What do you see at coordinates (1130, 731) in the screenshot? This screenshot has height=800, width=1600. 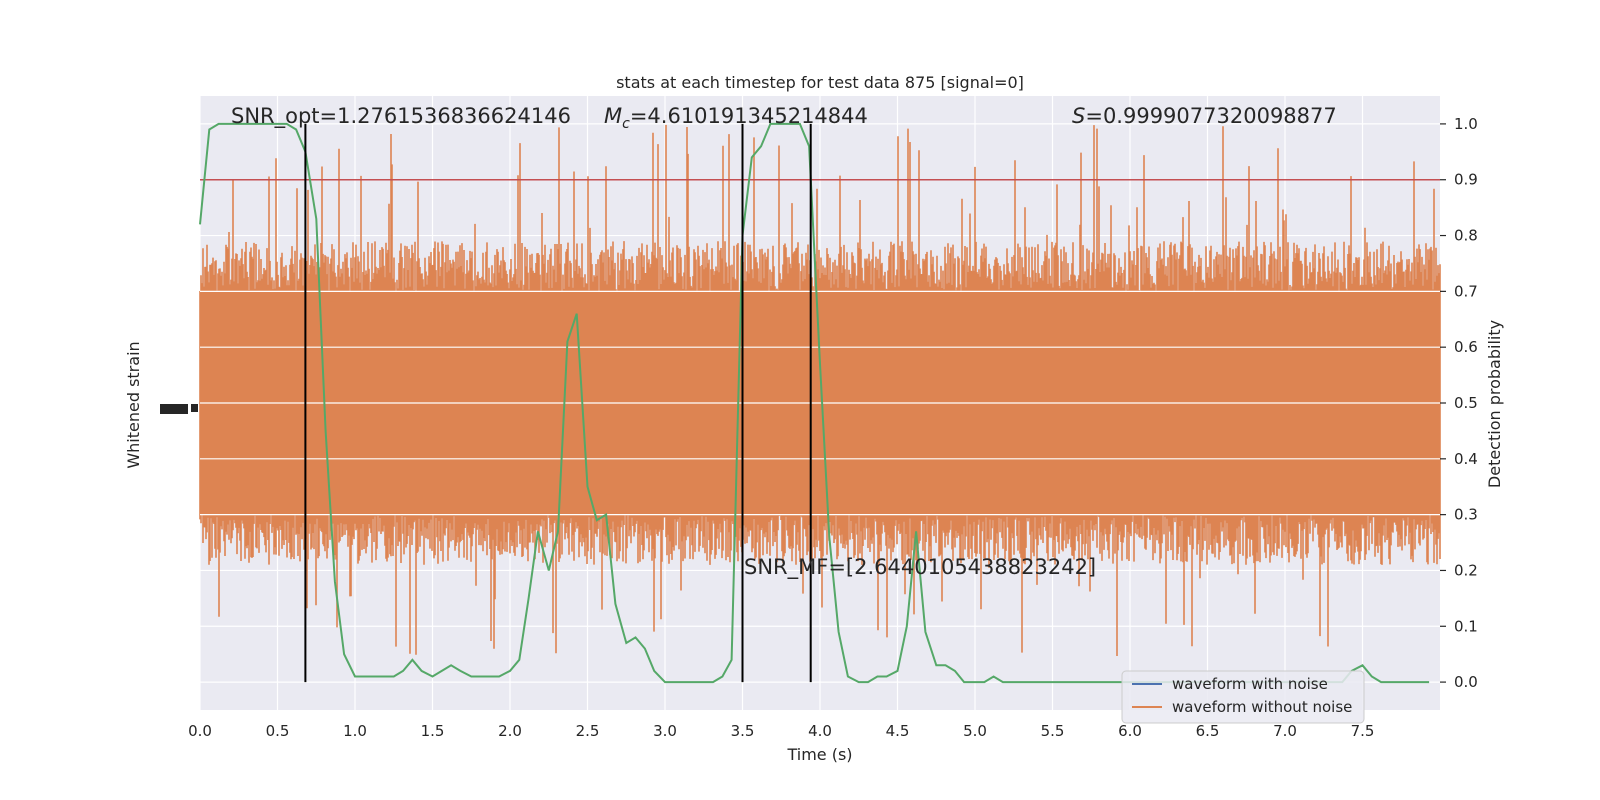 I see `x-tick-label: 6.0` at bounding box center [1130, 731].